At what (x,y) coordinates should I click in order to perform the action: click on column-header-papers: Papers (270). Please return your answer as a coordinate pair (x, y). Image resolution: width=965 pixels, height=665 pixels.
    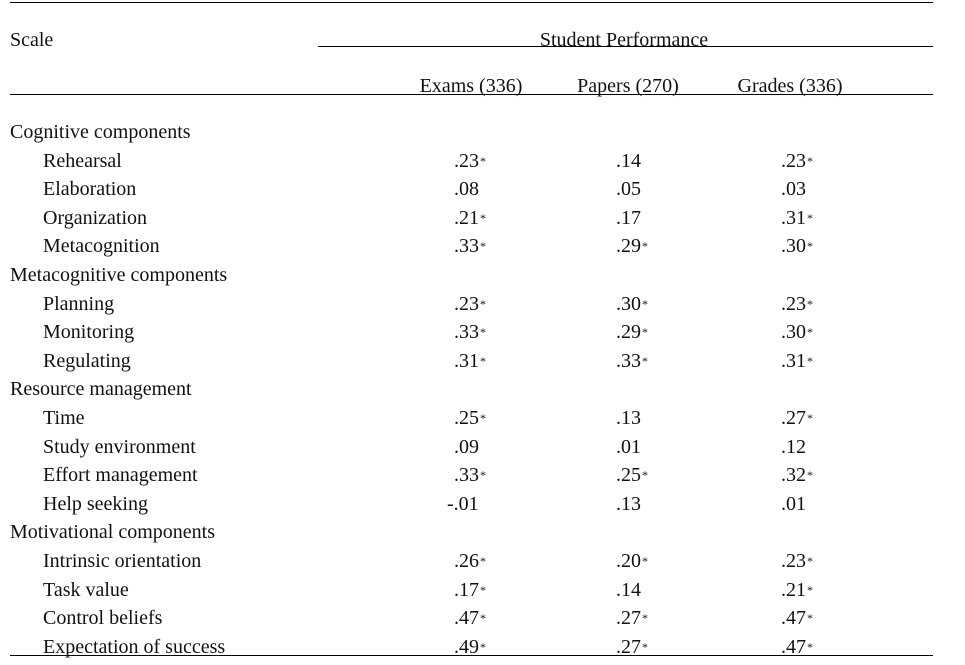
    Looking at the image, I should click on (628, 86).